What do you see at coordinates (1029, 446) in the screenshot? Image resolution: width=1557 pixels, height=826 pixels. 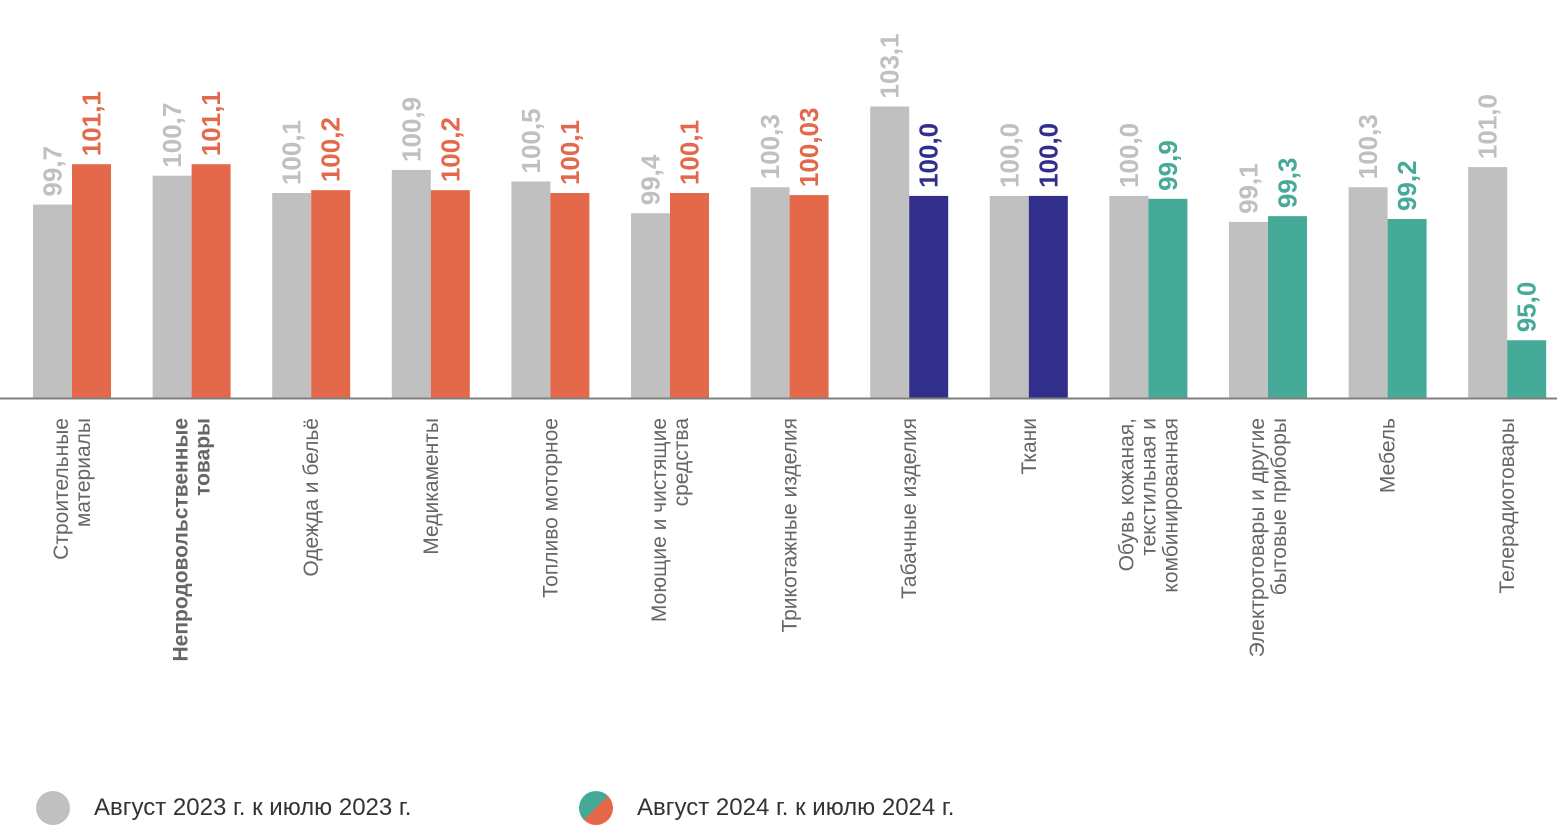 I see `category-label-8: Ткани` at bounding box center [1029, 446].